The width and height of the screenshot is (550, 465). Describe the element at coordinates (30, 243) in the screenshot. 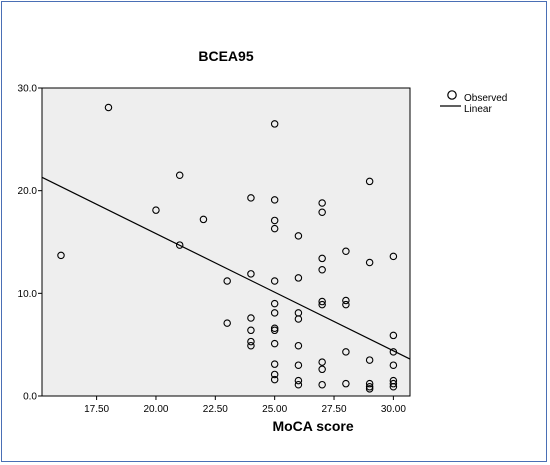

I see `y-axis-ticks: 0.0 10.0 20.0 30.0` at that location.